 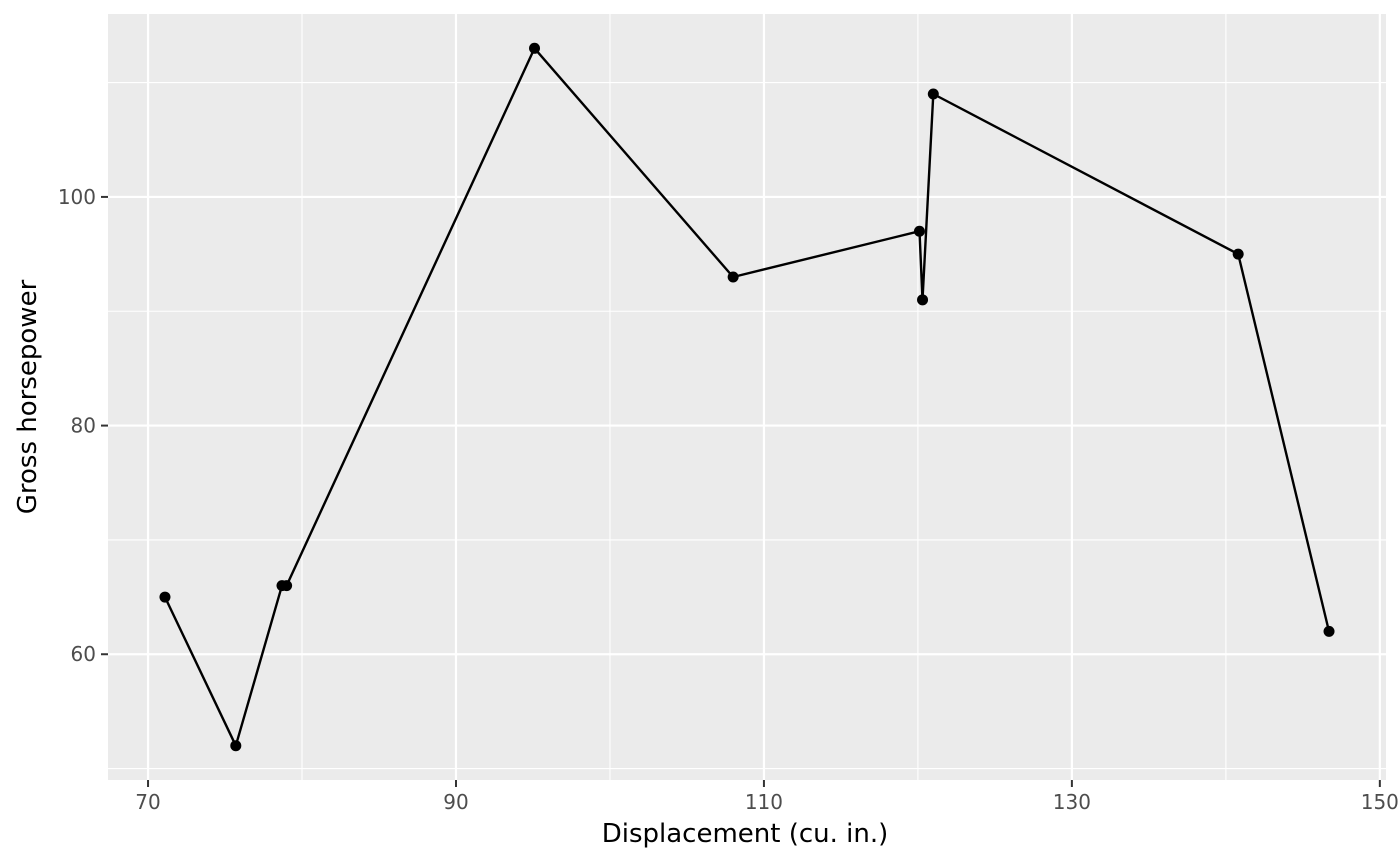 I want to click on x-tick-label: 130, so click(x=1072, y=802).